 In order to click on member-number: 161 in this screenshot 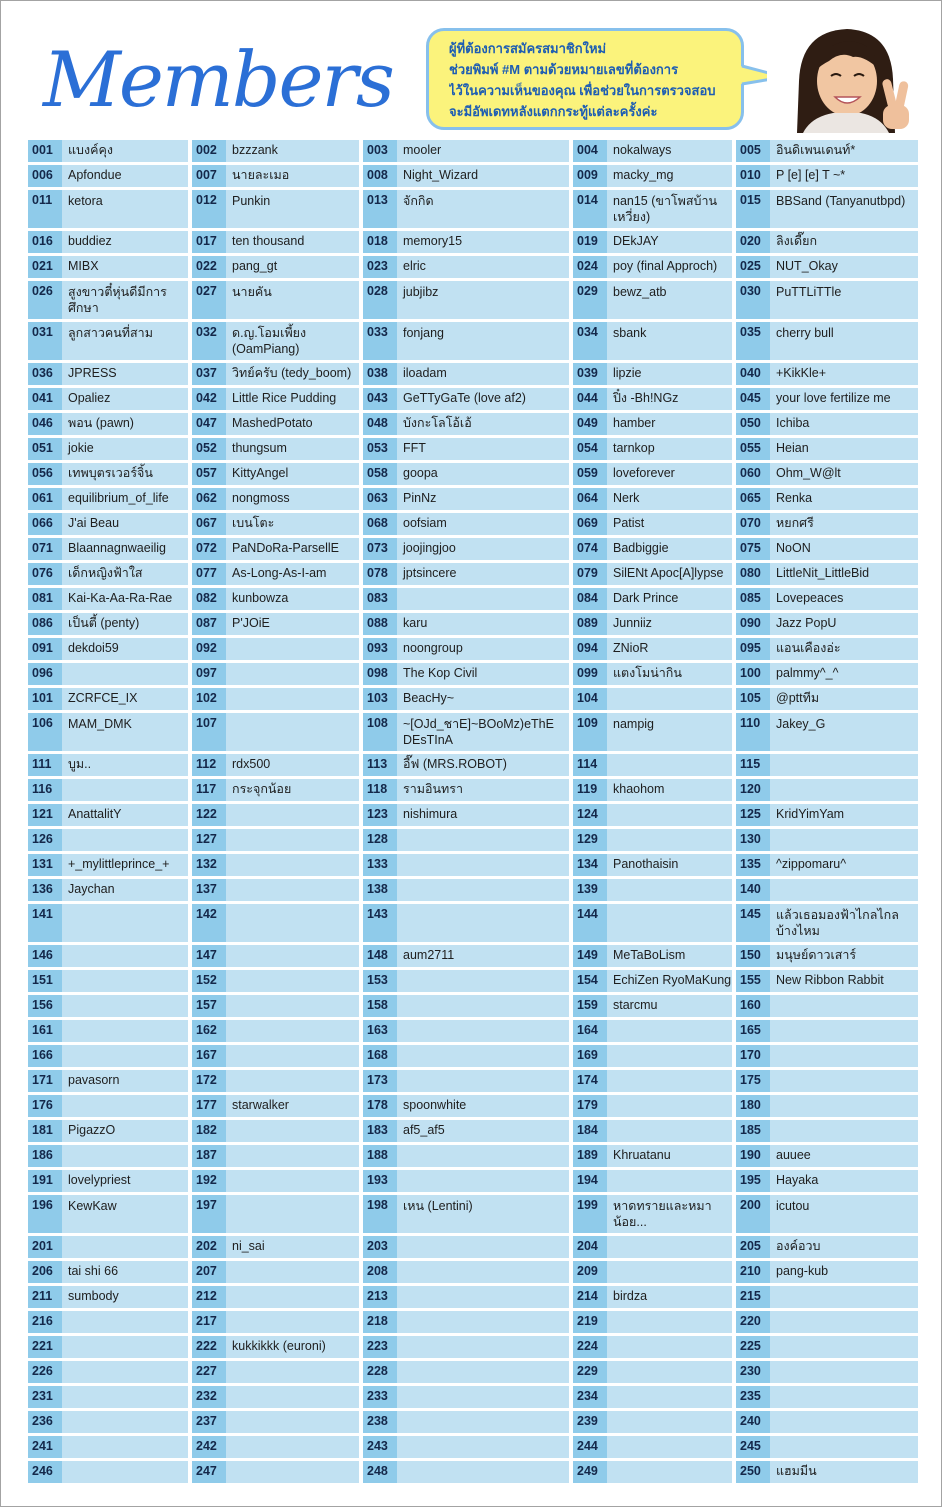, I will do `click(45, 1031)`.